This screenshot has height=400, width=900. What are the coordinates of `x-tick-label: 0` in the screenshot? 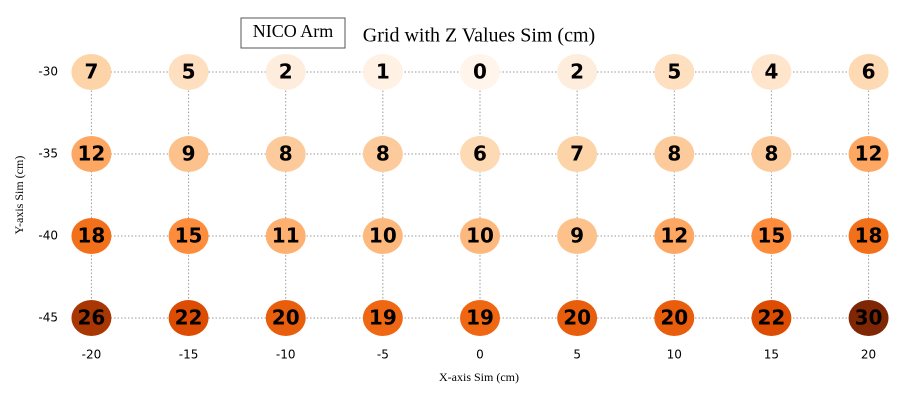 It's located at (480, 355).